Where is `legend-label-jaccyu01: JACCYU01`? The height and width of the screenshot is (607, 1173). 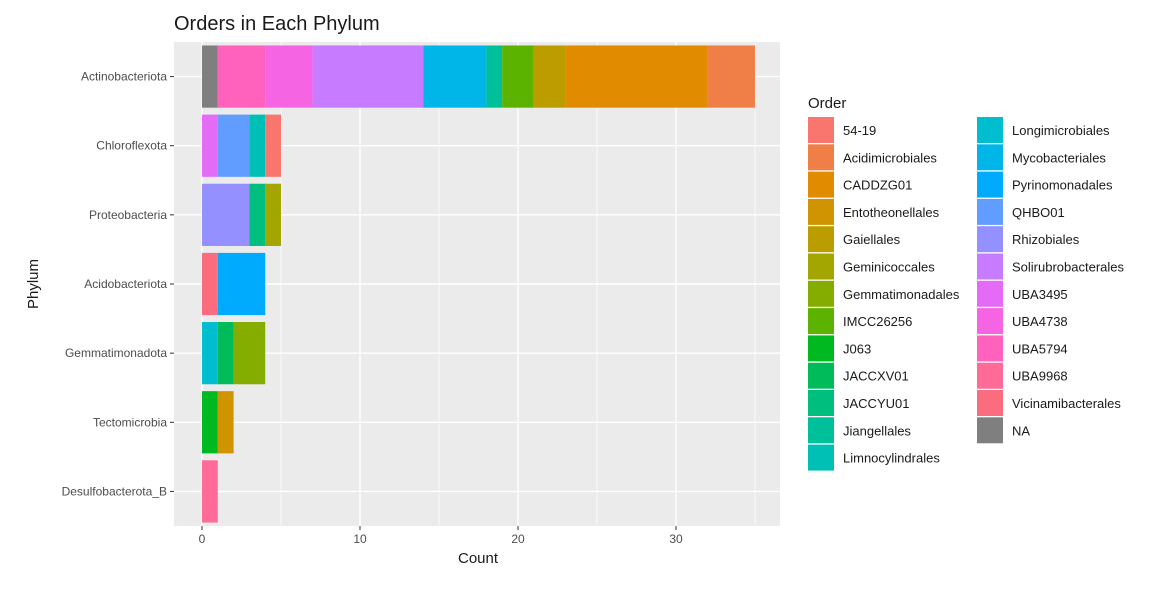
legend-label-jaccyu01: JACCYU01 is located at coordinates (876, 403).